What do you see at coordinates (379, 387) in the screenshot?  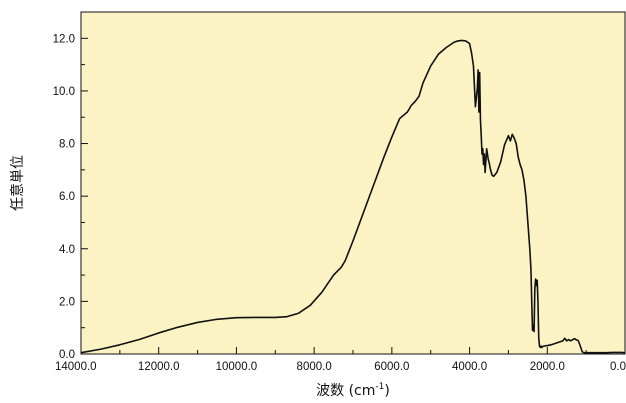 I see `x-axis-title-superscript: -1` at bounding box center [379, 387].